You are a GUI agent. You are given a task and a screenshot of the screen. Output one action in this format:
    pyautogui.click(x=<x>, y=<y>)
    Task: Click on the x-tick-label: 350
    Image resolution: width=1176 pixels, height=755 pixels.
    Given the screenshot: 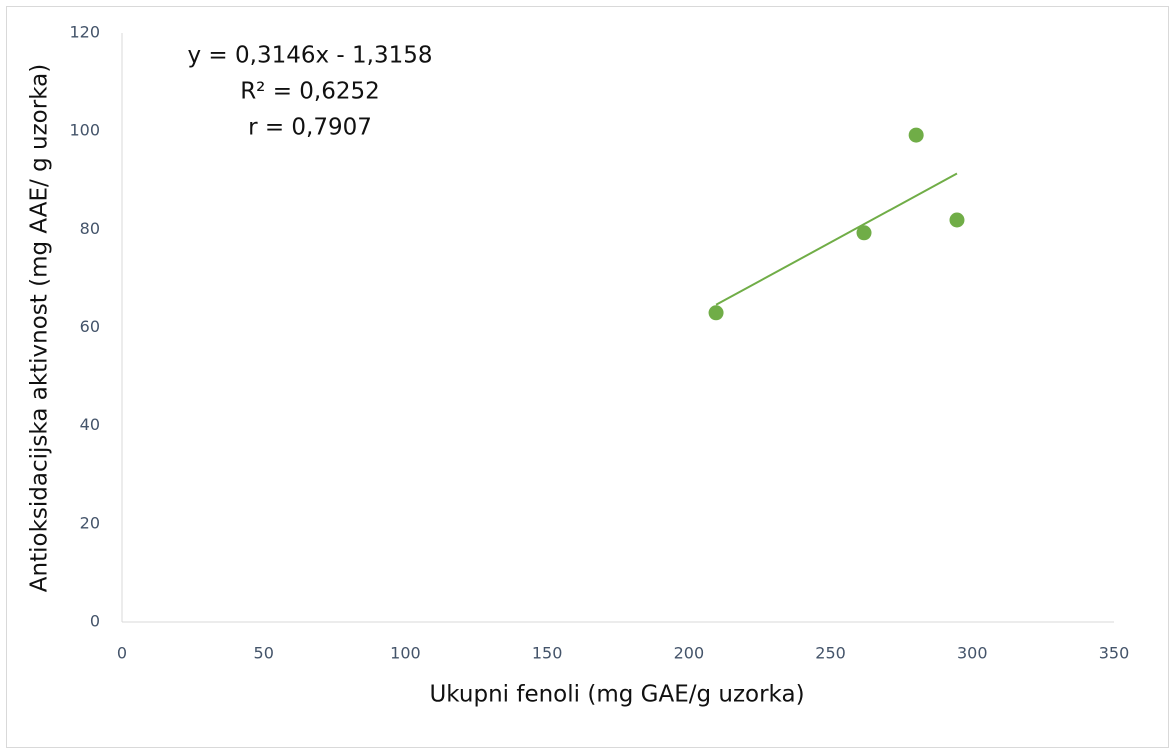 What is the action you would take?
    pyautogui.click(x=1114, y=653)
    